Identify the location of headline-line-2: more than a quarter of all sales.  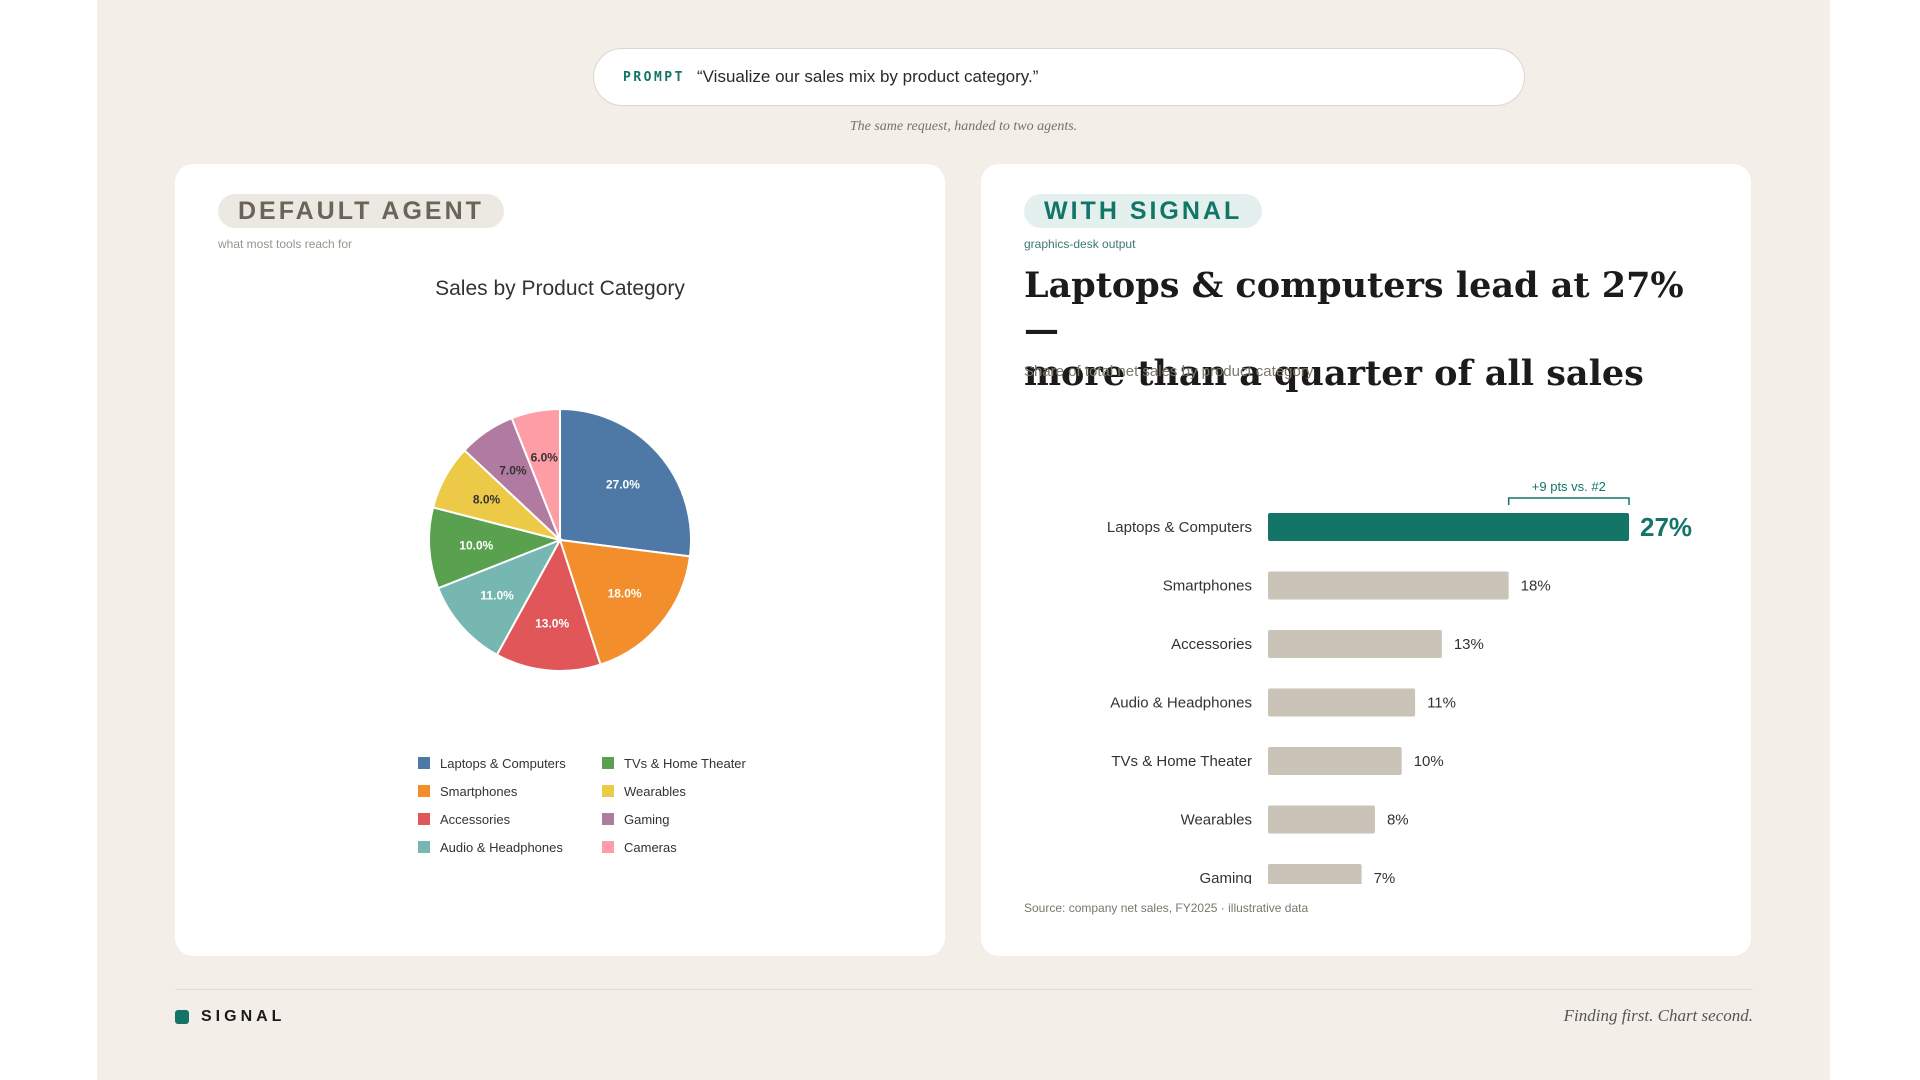
(1334, 373).